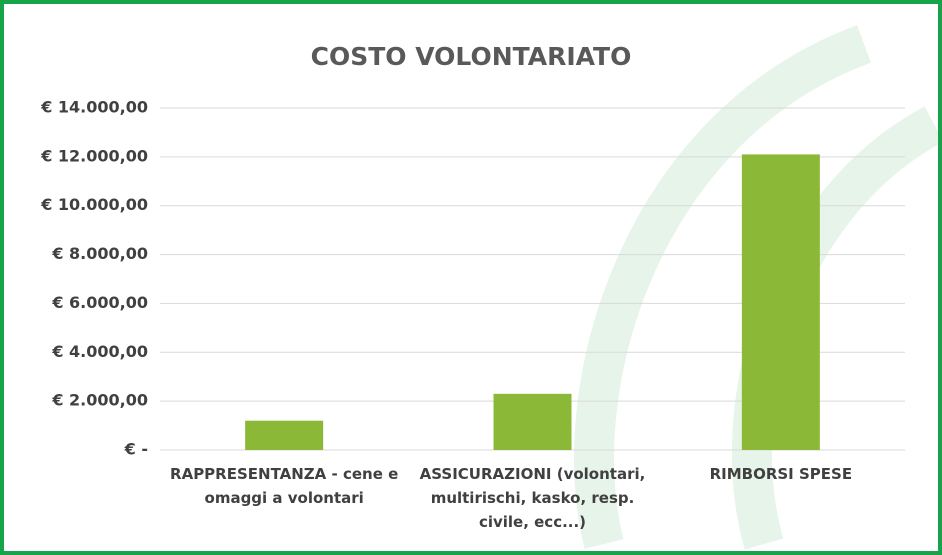 This screenshot has height=555, width=942. I want to click on y-tick-label: € 10.000,00, so click(94, 204).